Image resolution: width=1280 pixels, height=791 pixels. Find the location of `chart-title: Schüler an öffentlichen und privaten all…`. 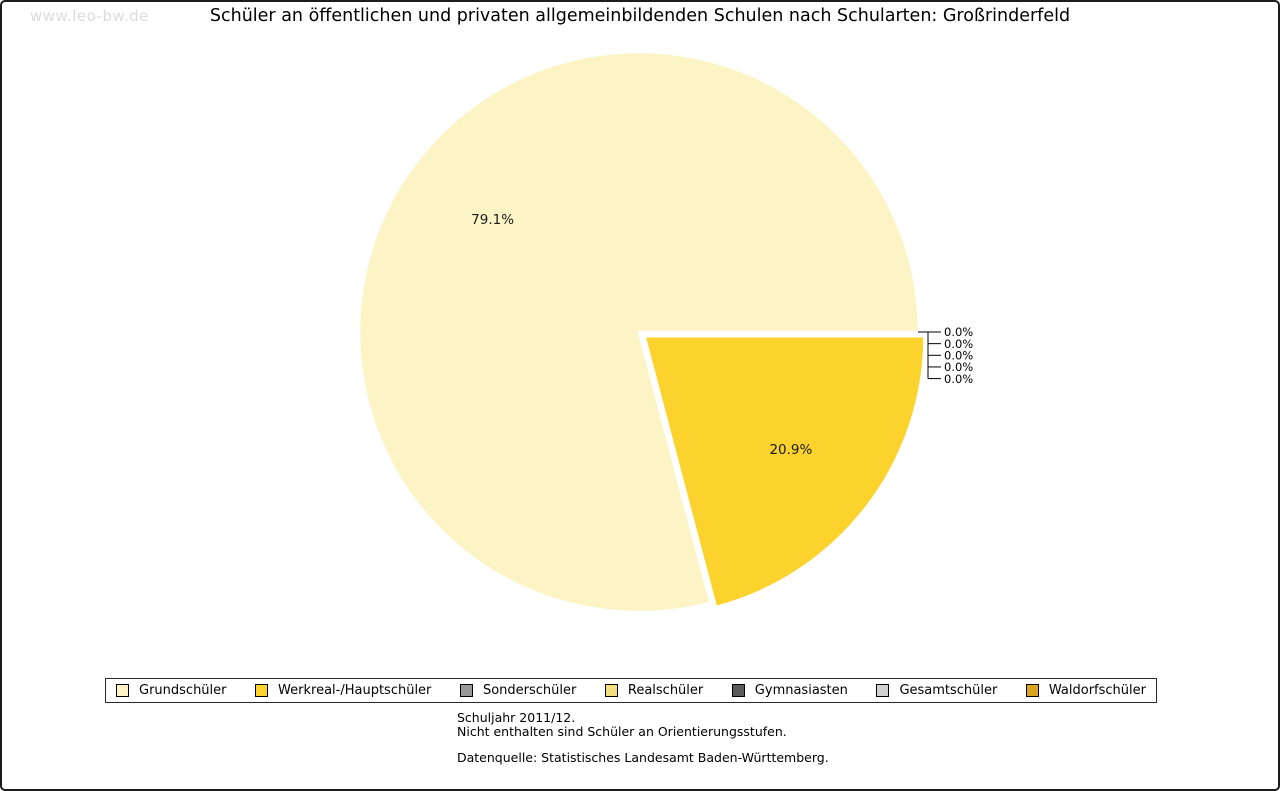

chart-title: Schüler an öffentlichen und privaten all… is located at coordinates (640, 16).